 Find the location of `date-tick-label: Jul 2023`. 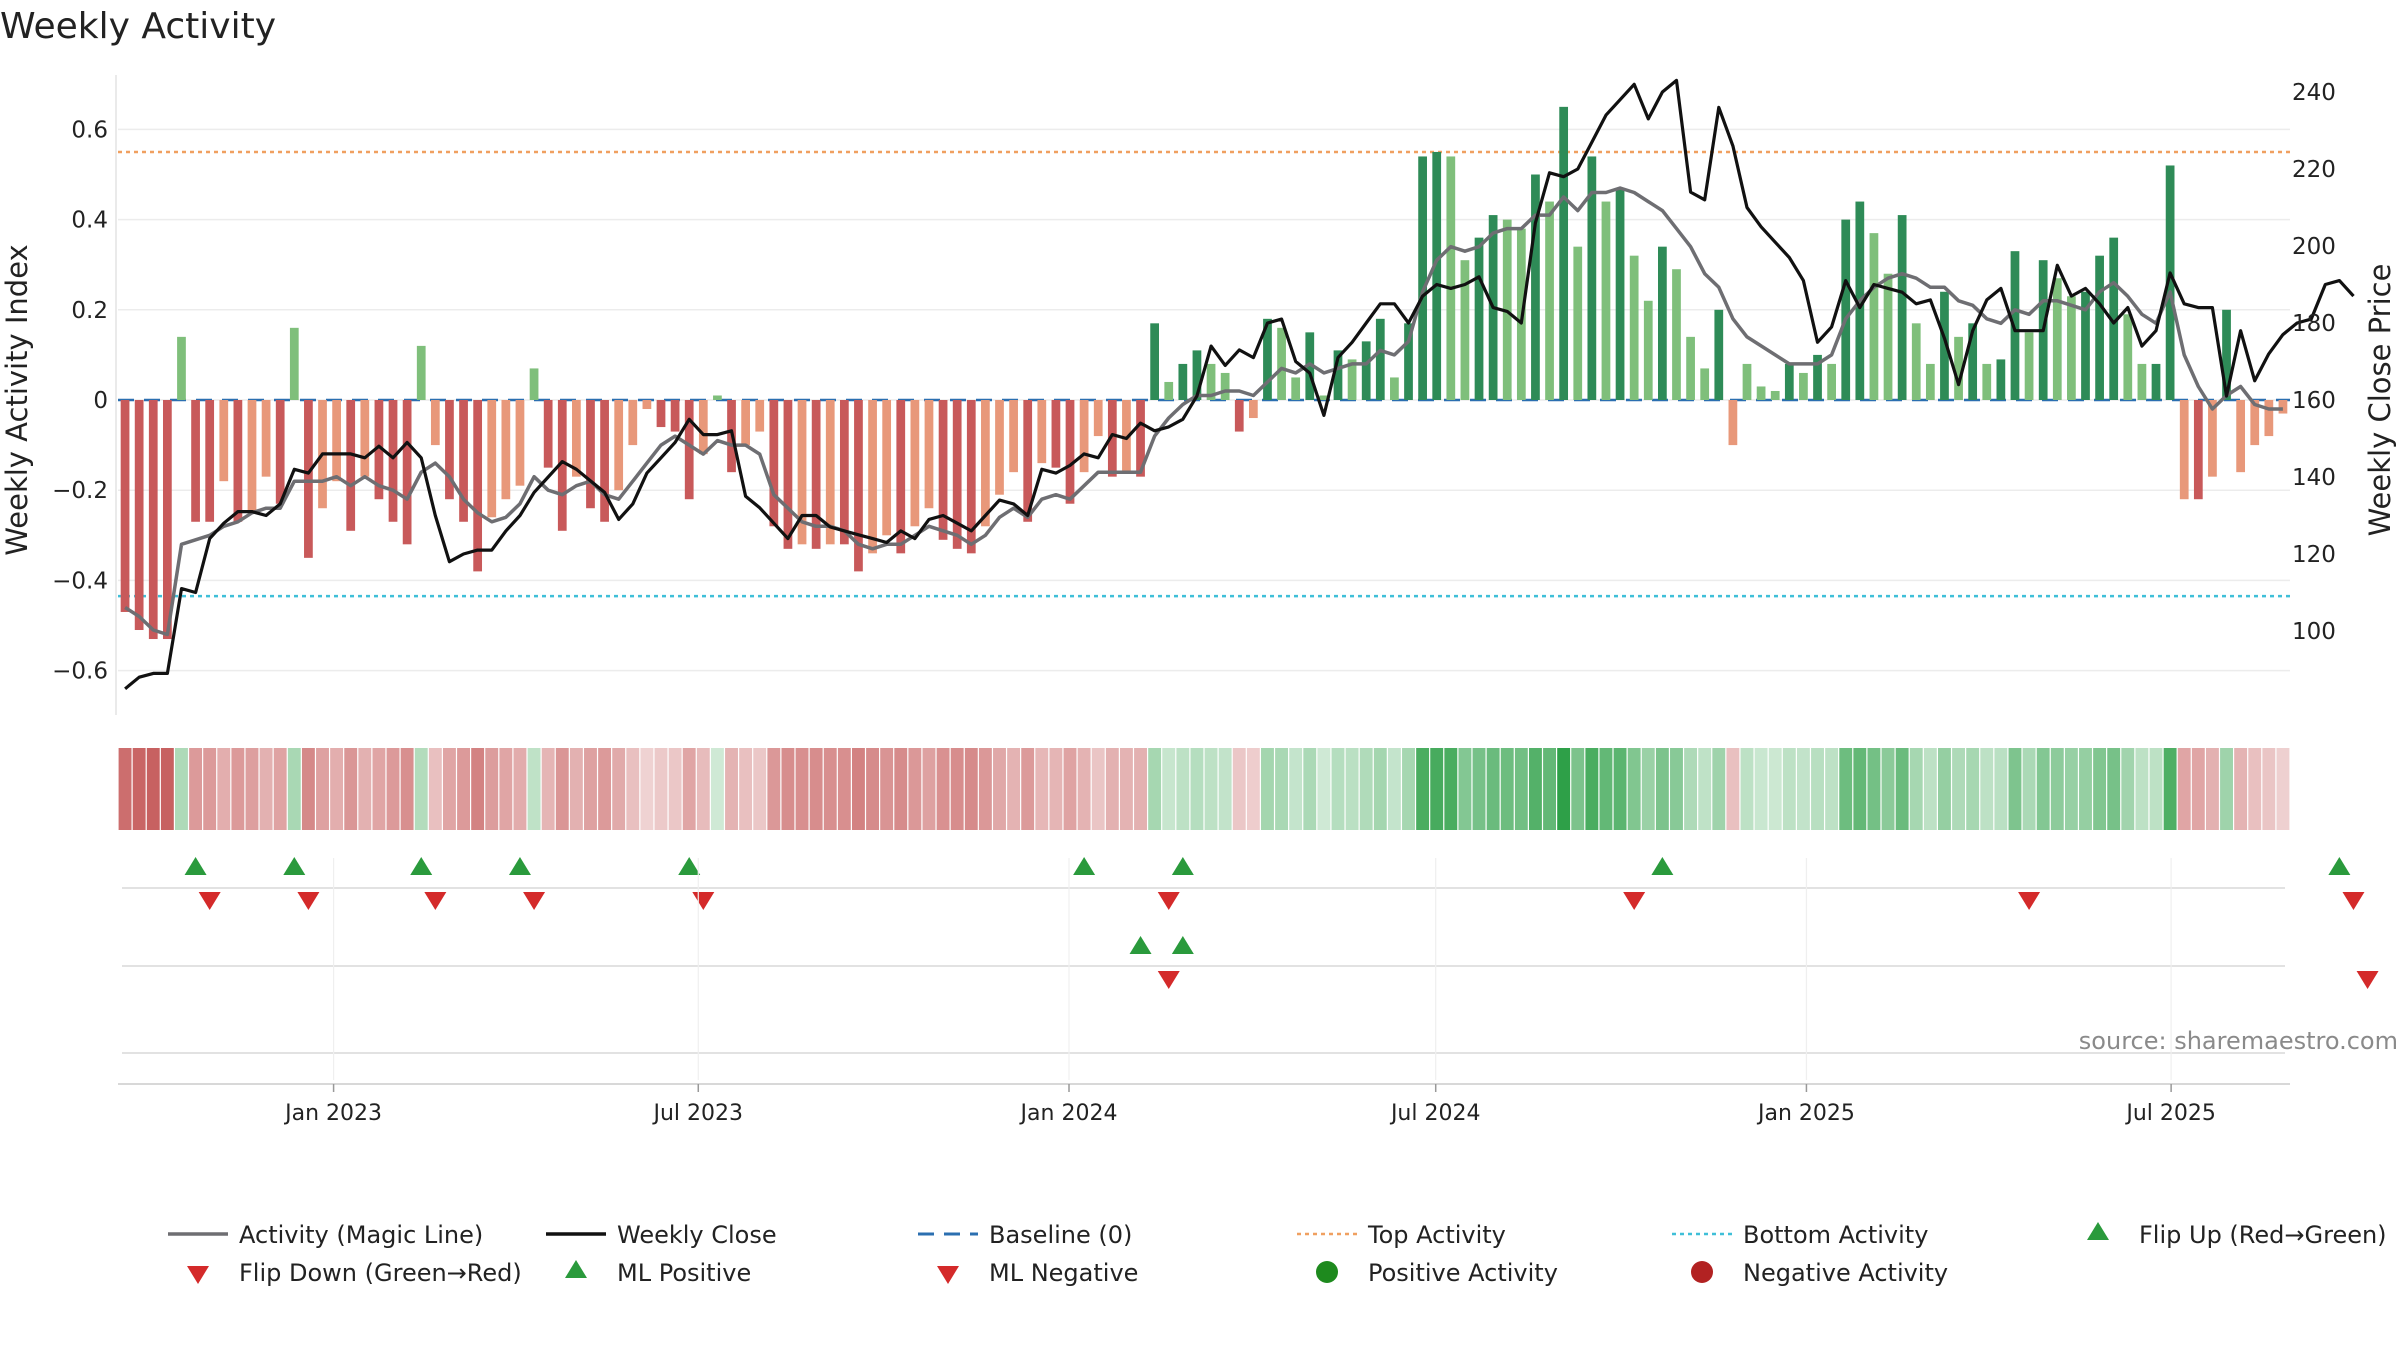

date-tick-label: Jul 2023 is located at coordinates (698, 1113).